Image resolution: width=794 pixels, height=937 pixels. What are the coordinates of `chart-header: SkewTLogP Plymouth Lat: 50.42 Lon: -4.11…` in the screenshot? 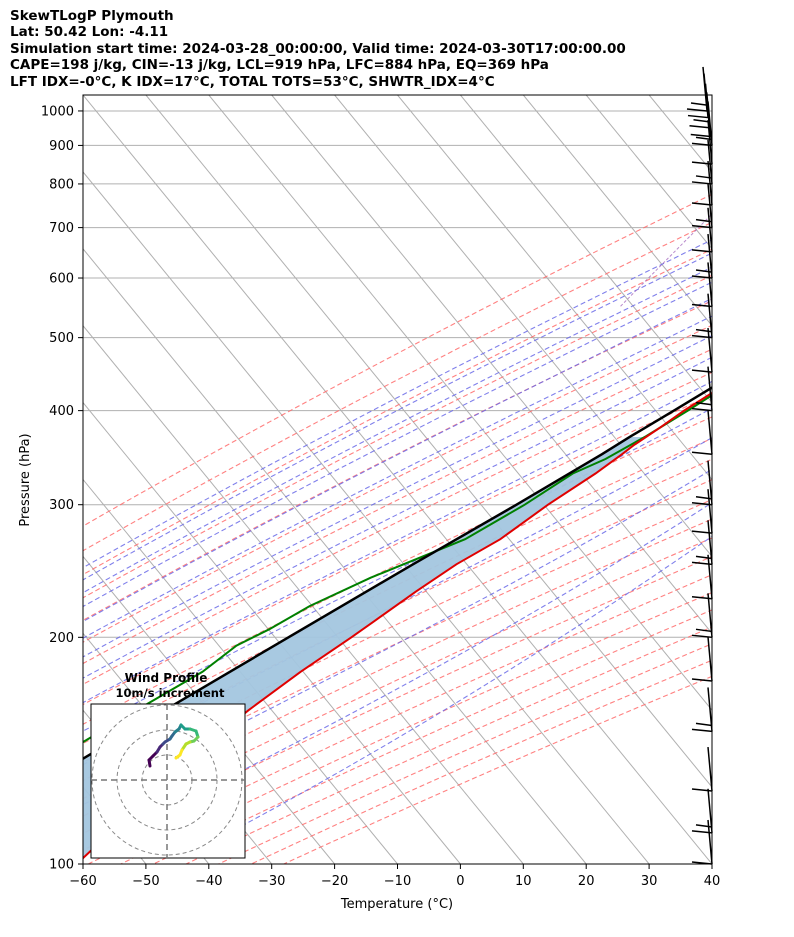 It's located at (318, 49).